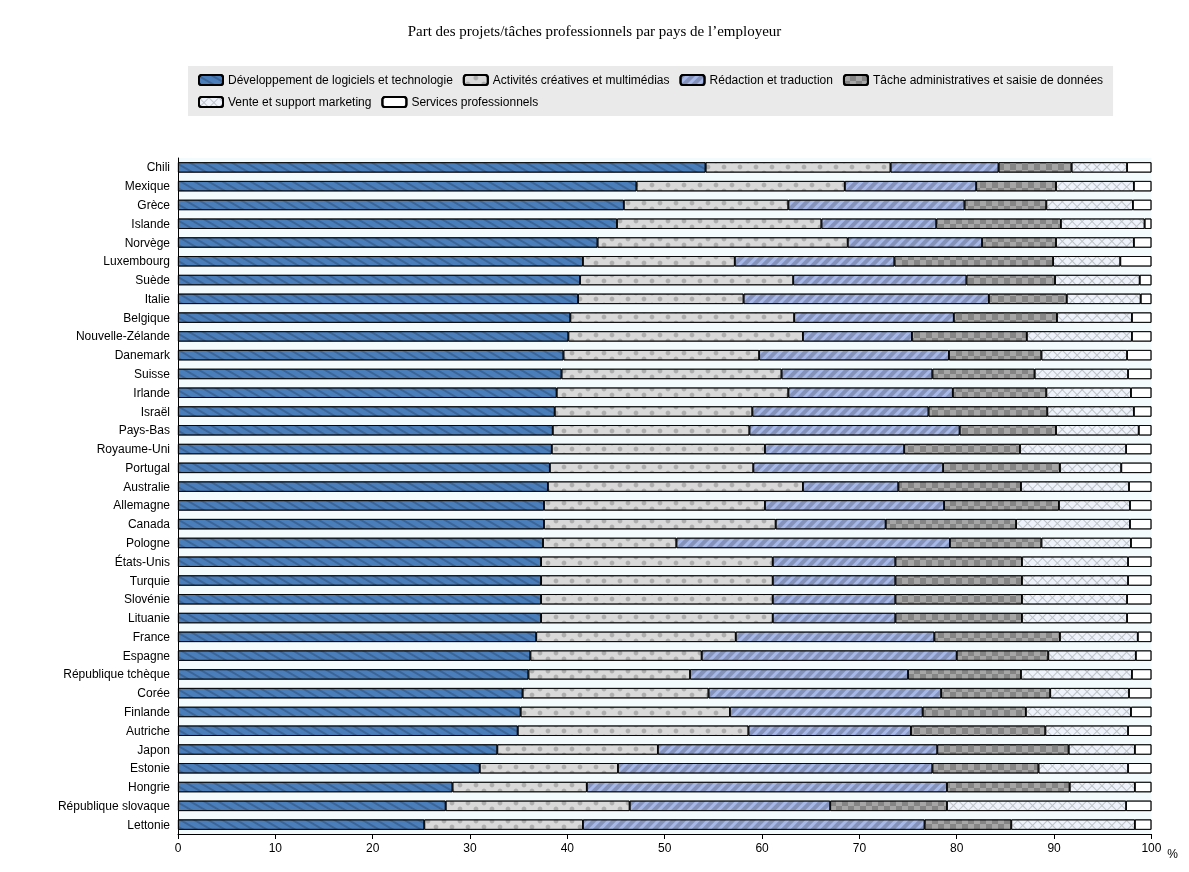 The width and height of the screenshot is (1189, 872). I want to click on y-tick-label: Suède, so click(153, 280).